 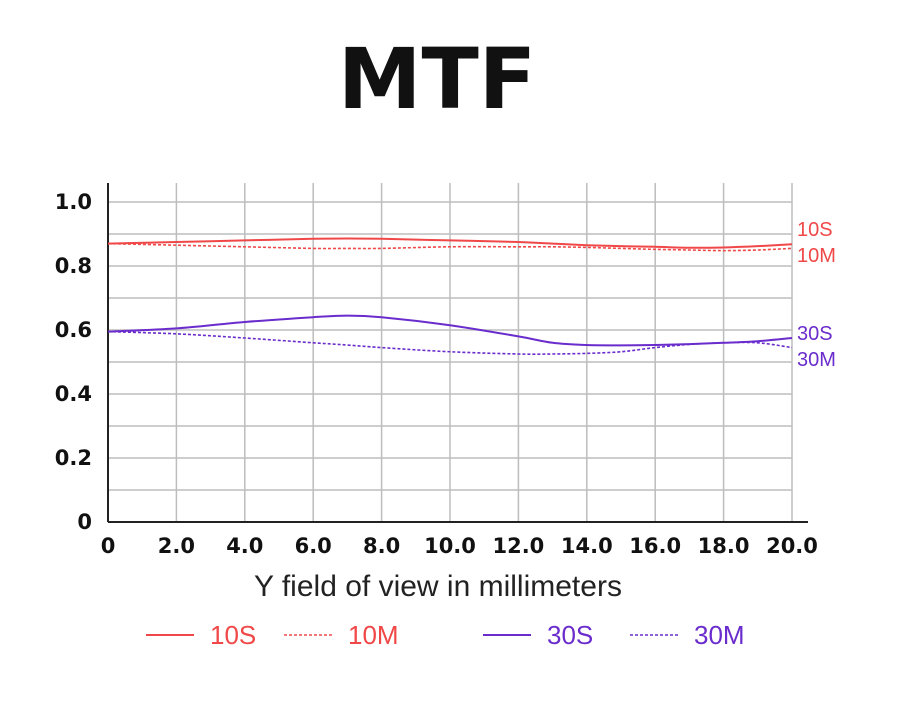 What do you see at coordinates (108, 546) in the screenshot?
I see `x-tick-label: 0` at bounding box center [108, 546].